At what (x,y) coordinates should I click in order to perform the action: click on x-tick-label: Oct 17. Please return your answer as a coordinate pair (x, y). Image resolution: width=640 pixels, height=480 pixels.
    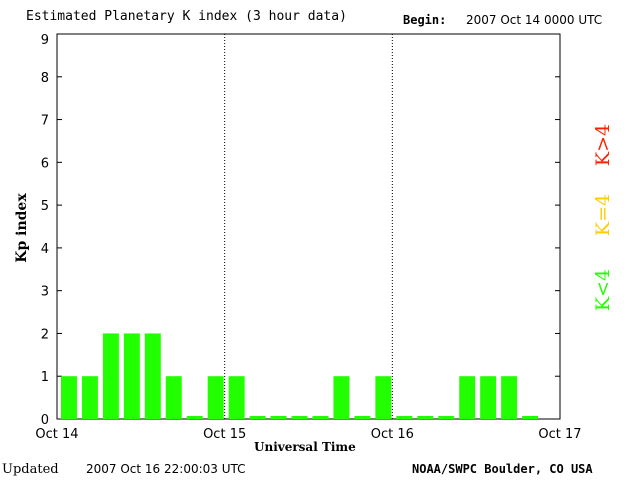
    Looking at the image, I should click on (559, 434).